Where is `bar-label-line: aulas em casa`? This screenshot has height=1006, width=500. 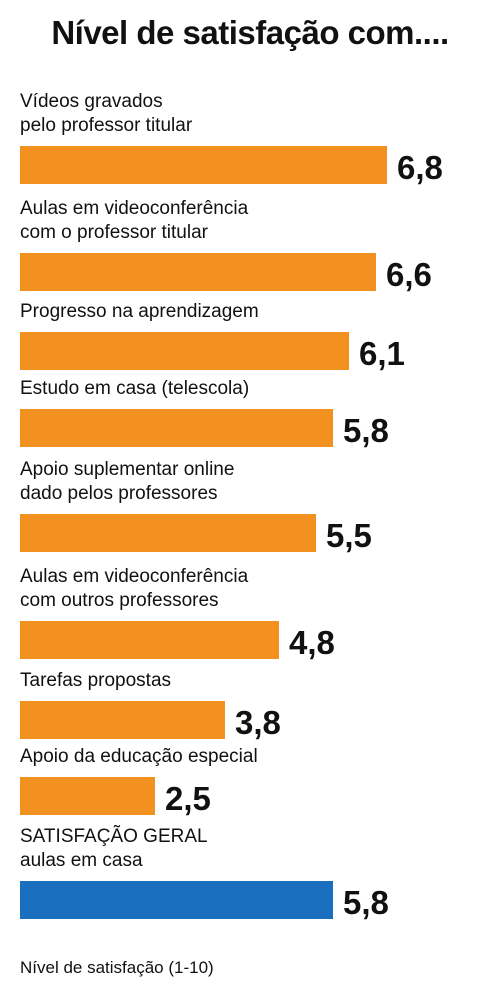 bar-label-line: aulas em casa is located at coordinates (81, 860).